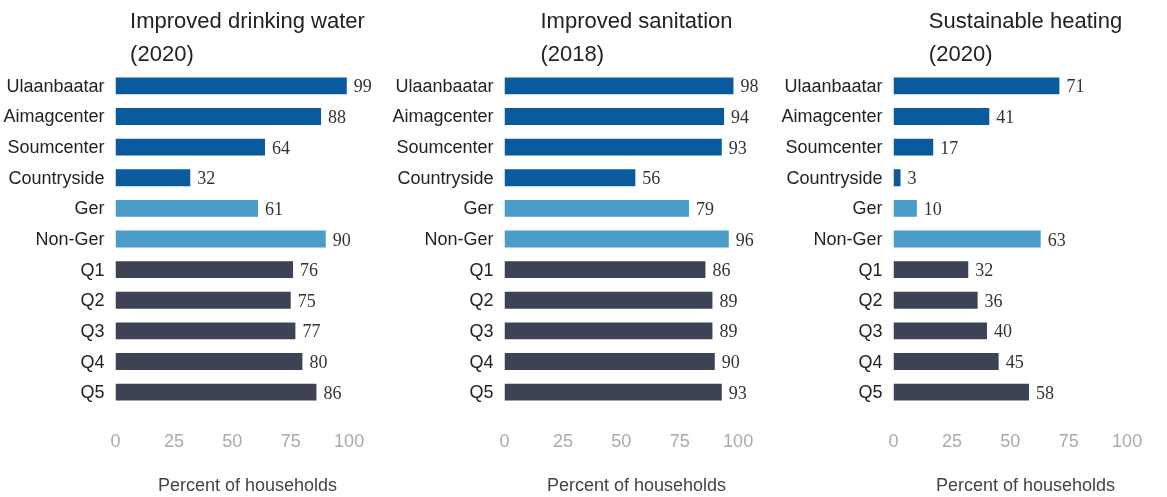  Describe the element at coordinates (311, 331) in the screenshot. I see `data-label: 77` at that location.